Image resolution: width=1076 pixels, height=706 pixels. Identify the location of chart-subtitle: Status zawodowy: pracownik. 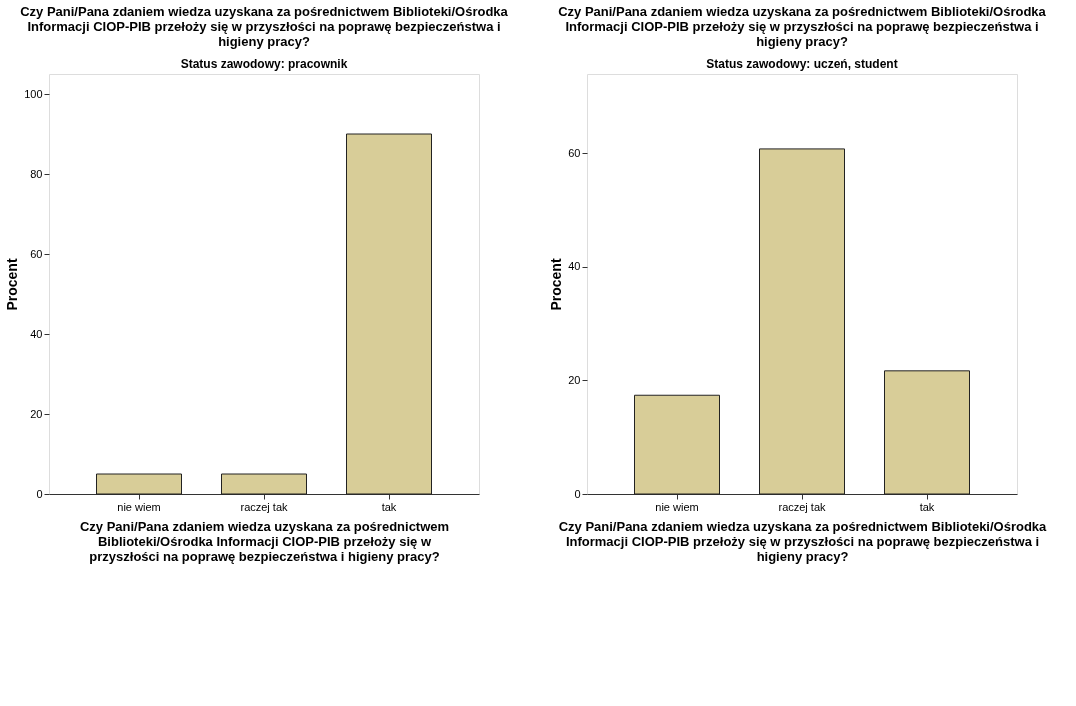
(264, 64).